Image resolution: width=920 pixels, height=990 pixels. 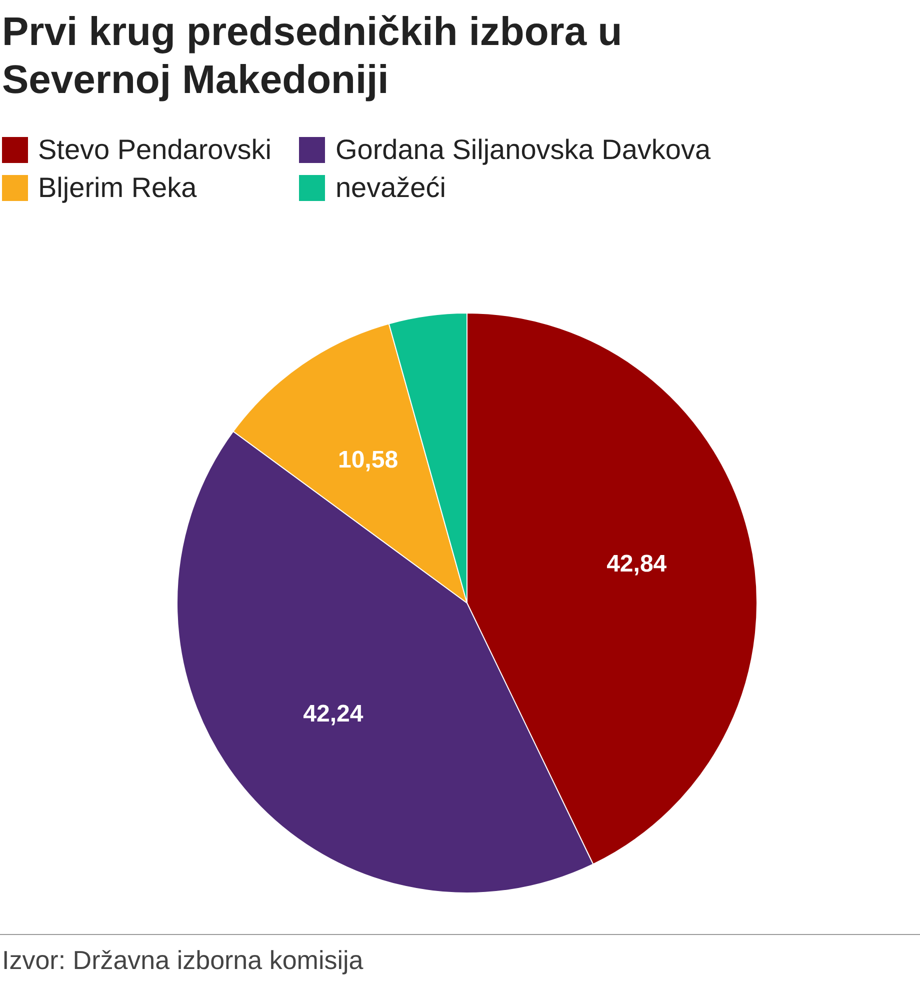 I want to click on legend-label: Bljerim Reka, so click(x=117, y=188).